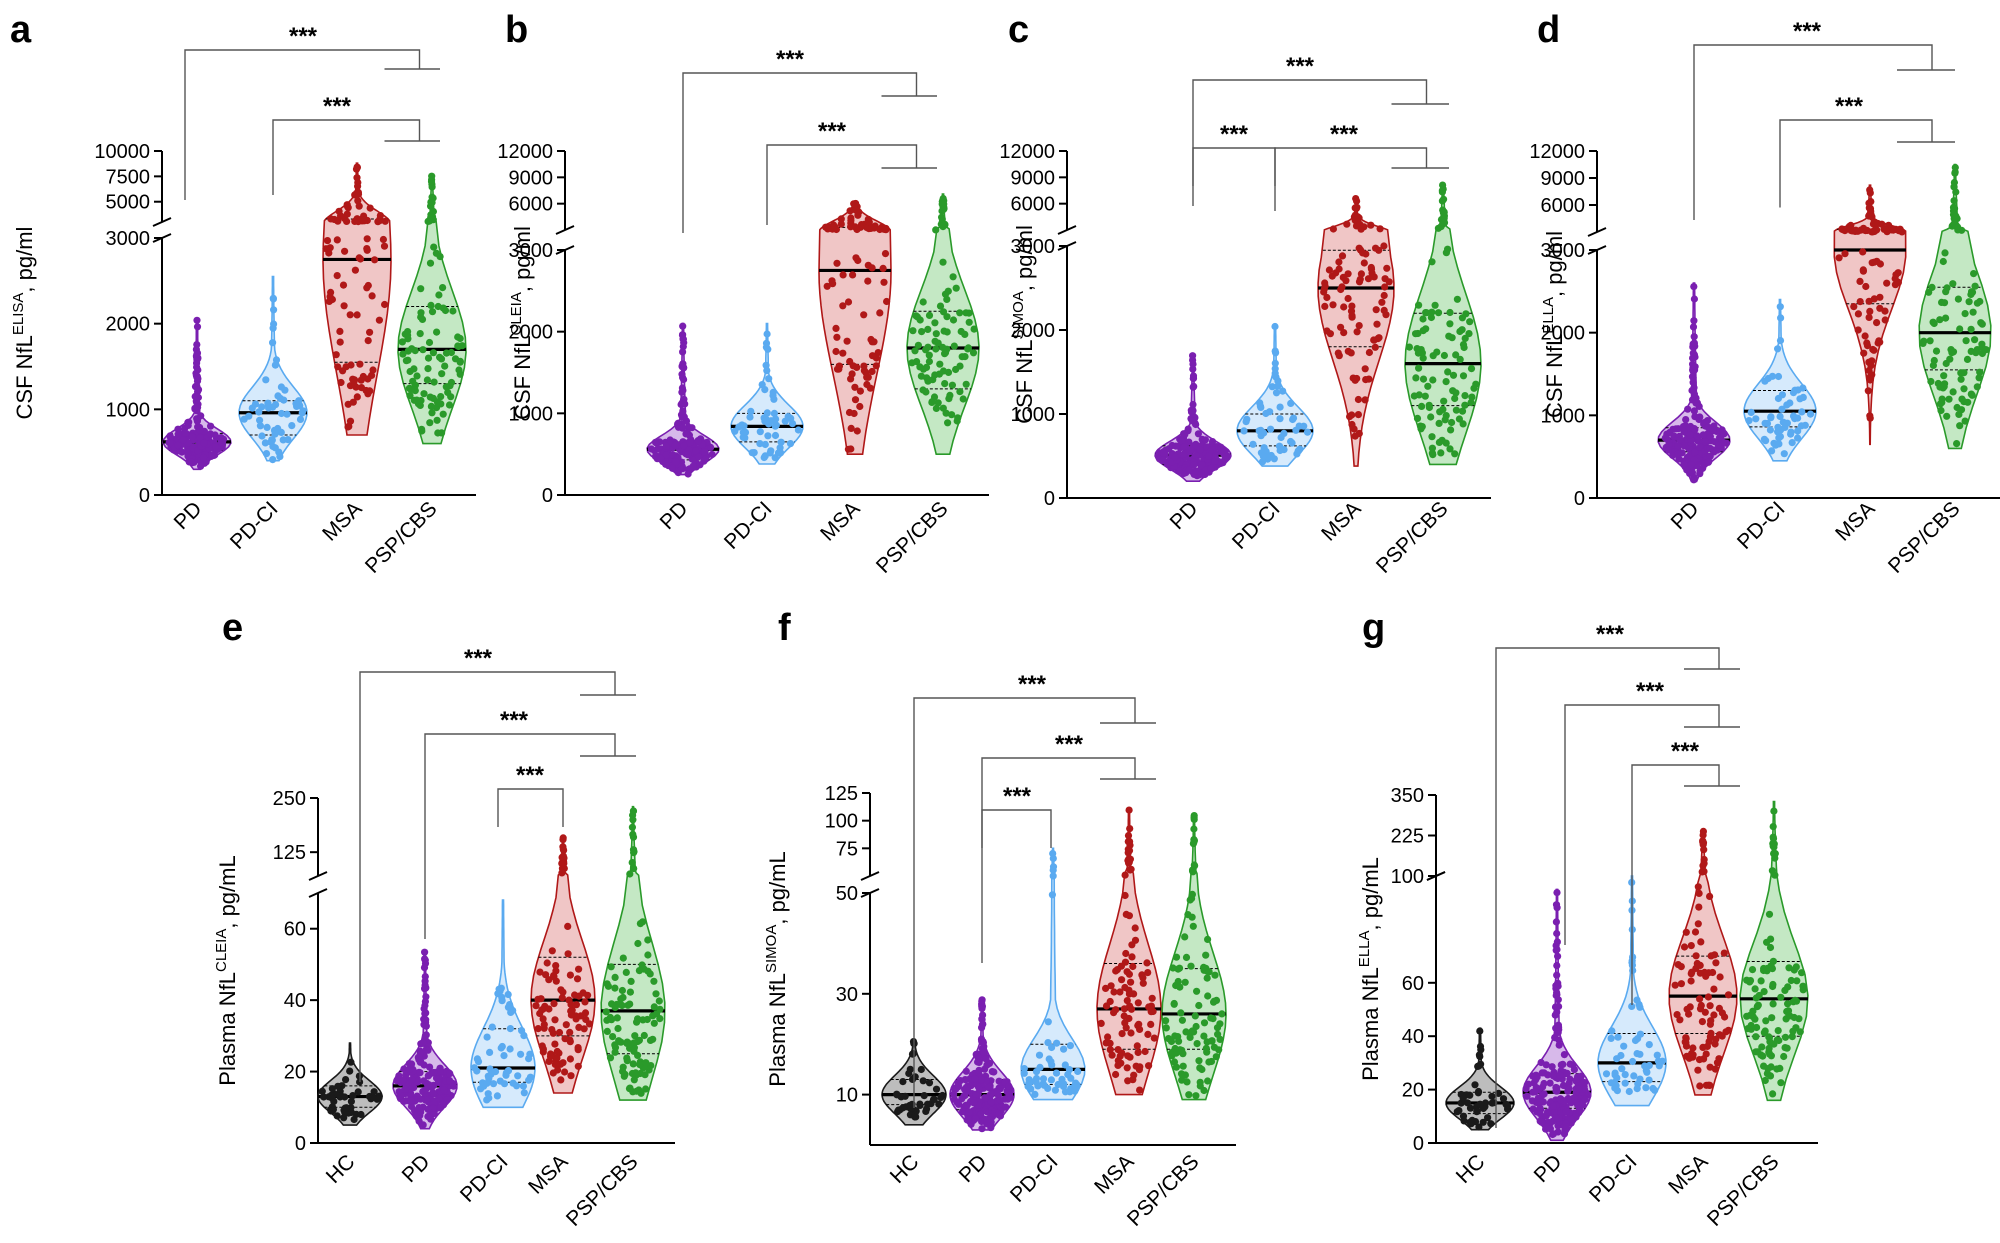 This screenshot has height=1243, width=2000. Describe the element at coordinates (1017, 796) in the screenshot. I see `significance-label: ***` at that location.